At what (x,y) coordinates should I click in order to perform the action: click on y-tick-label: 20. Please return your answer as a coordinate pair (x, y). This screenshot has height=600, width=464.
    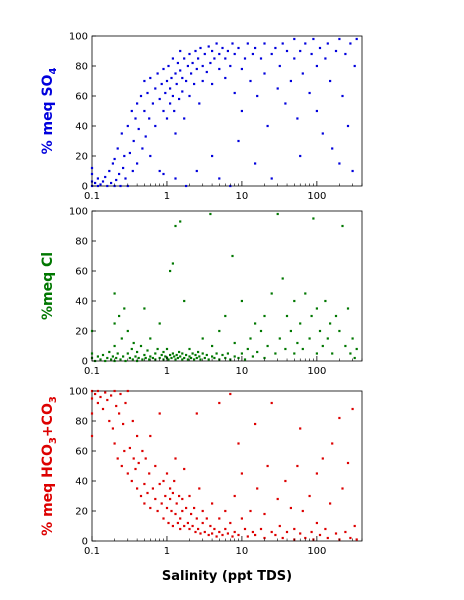
    Looking at the image, I should click on (81, 512).